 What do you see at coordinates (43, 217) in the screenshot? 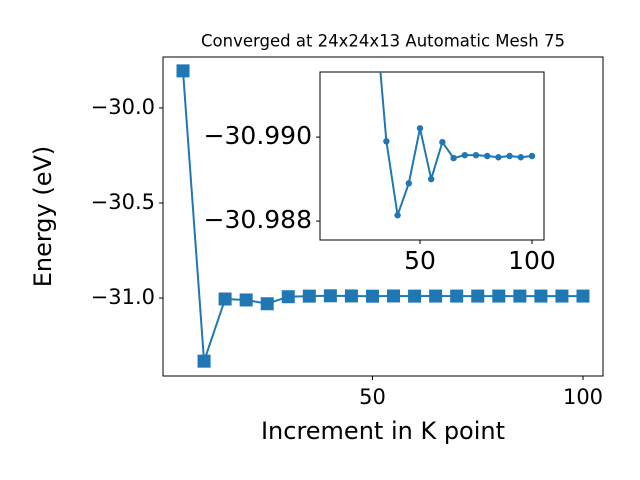
I see `y-axis-label: Energy (eV)` at bounding box center [43, 217].